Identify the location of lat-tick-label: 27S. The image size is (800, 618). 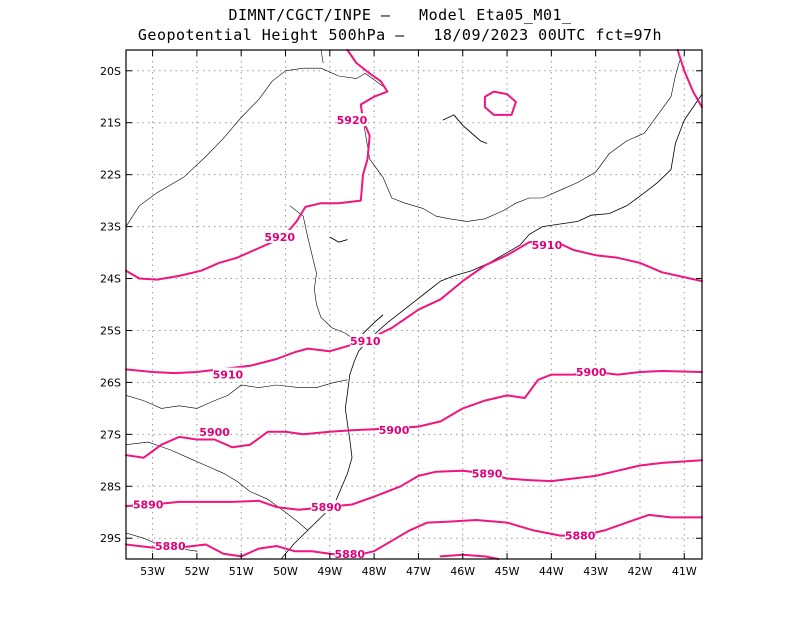
(110, 434).